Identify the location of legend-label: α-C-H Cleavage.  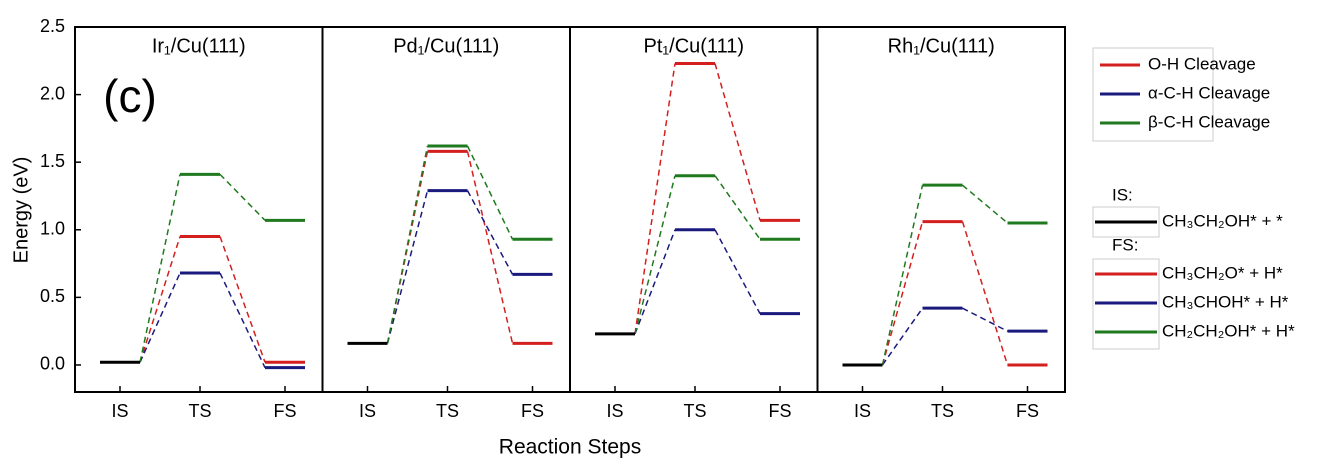
(1209, 92).